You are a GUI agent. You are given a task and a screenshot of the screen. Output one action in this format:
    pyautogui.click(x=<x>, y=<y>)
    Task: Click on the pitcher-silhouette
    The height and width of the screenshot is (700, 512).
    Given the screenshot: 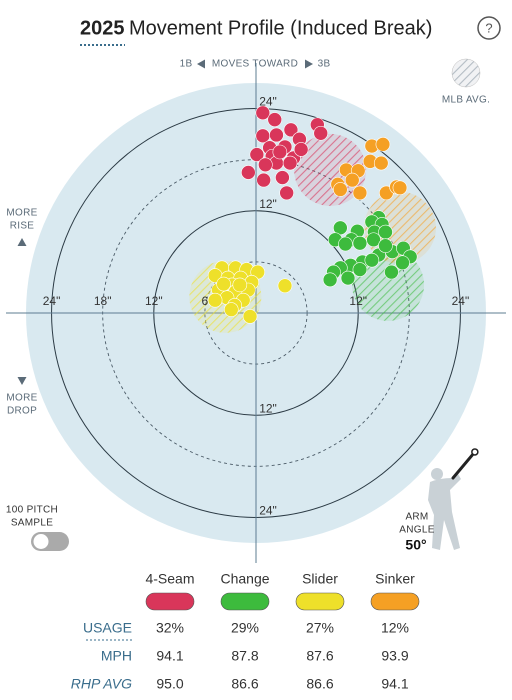 What is the action you would take?
    pyautogui.click(x=444, y=509)
    